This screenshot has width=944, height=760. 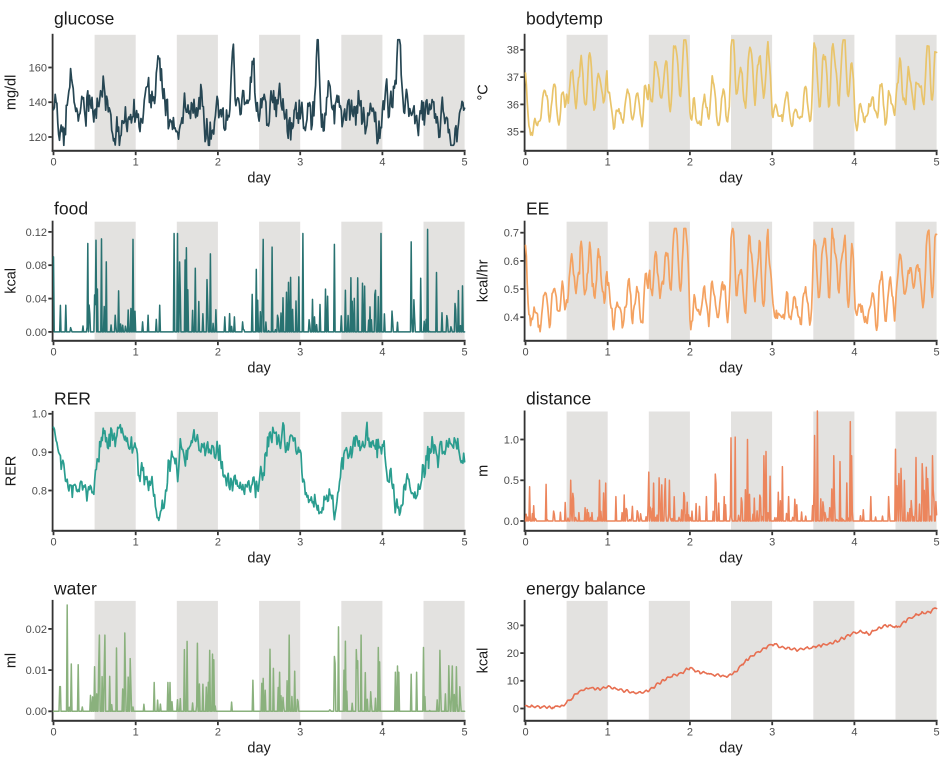 What do you see at coordinates (36, 300) in the screenshot?
I see `svg-text: 0.04` at bounding box center [36, 300].